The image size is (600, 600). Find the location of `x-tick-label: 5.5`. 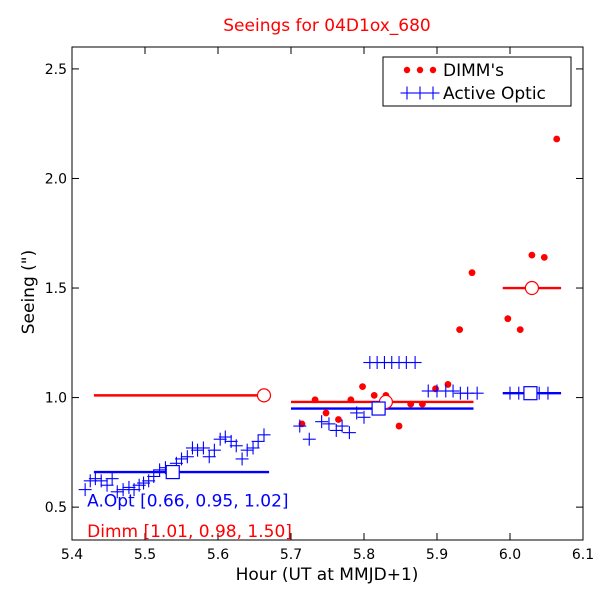

x-tick-label: 5.5 is located at coordinates (145, 555).